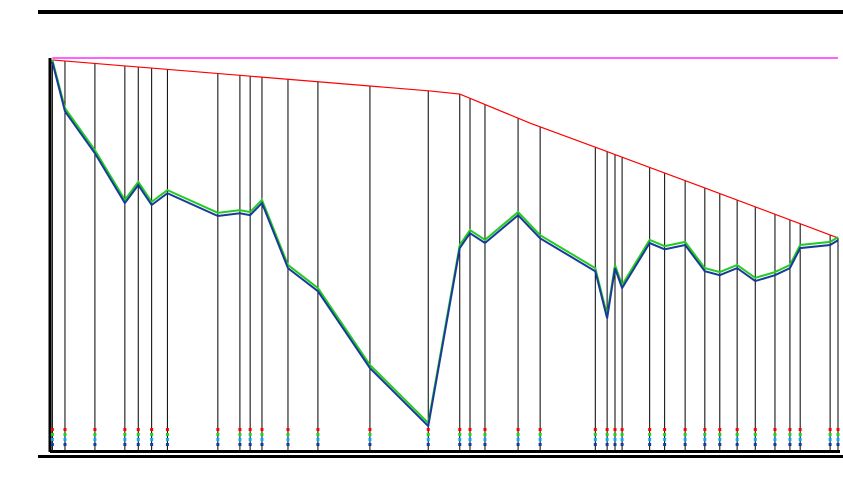 The image size is (843, 481). I want to click on footer-bar, so click(440, 456).